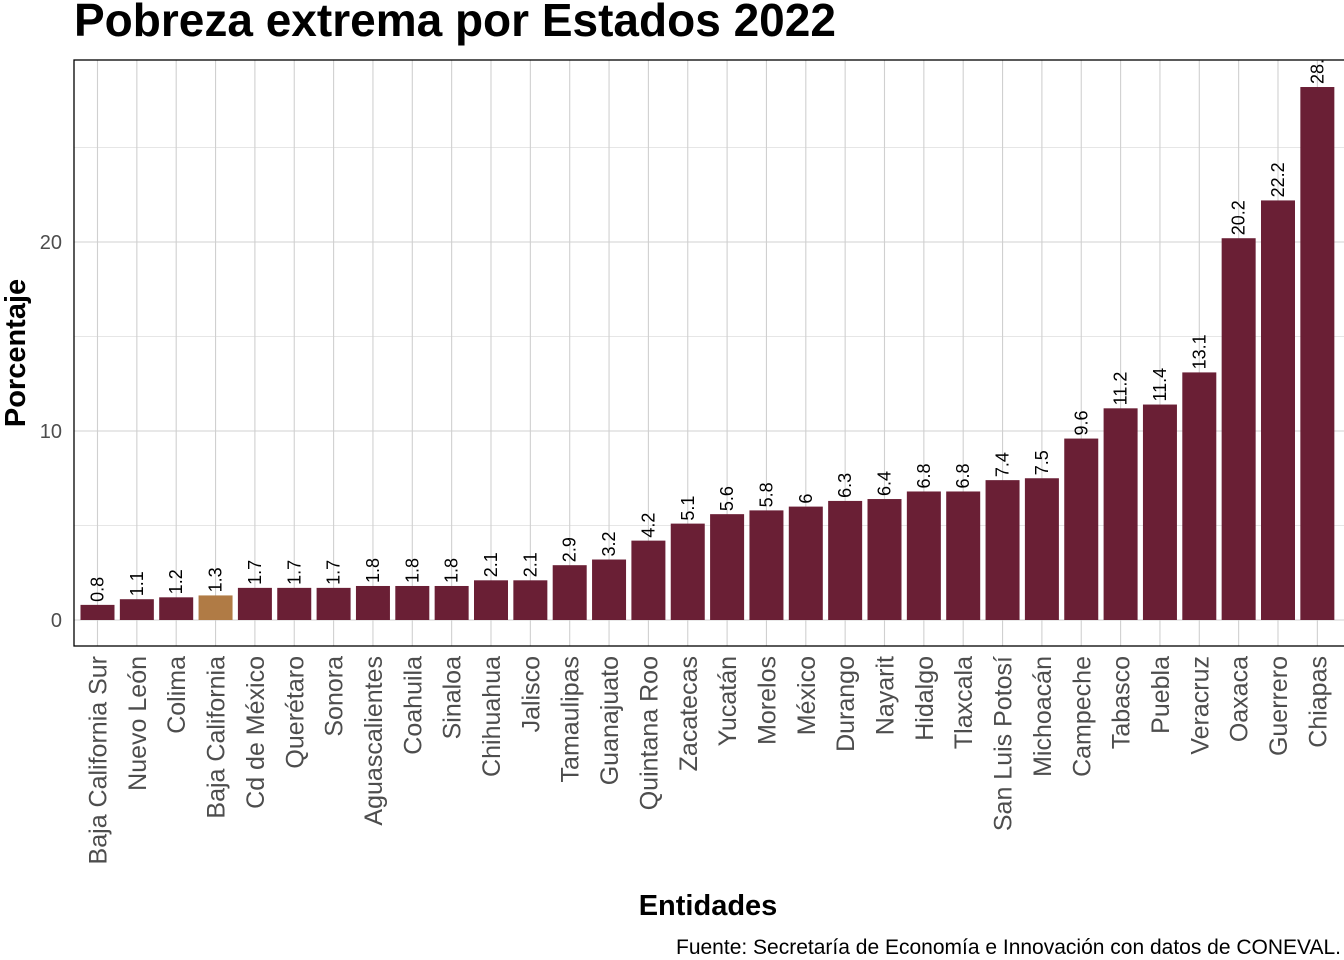  Describe the element at coordinates (1279, 706) in the screenshot. I see `x-tick-label: Guerrero` at that location.